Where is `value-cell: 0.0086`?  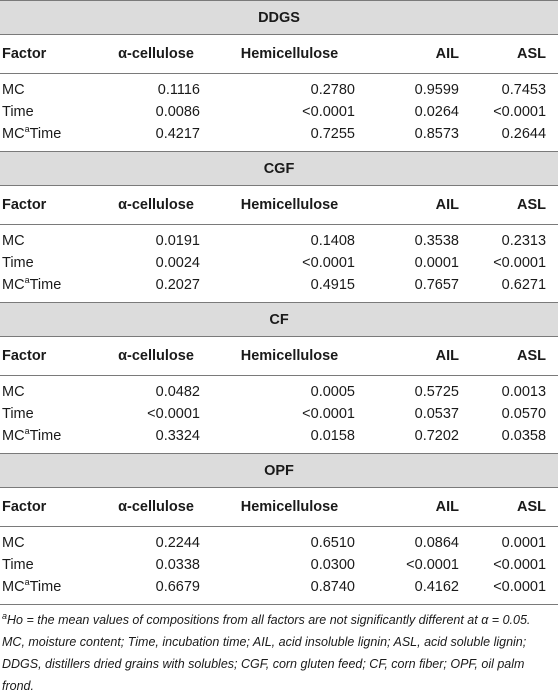
value-cell: 0.0086 is located at coordinates (177, 112).